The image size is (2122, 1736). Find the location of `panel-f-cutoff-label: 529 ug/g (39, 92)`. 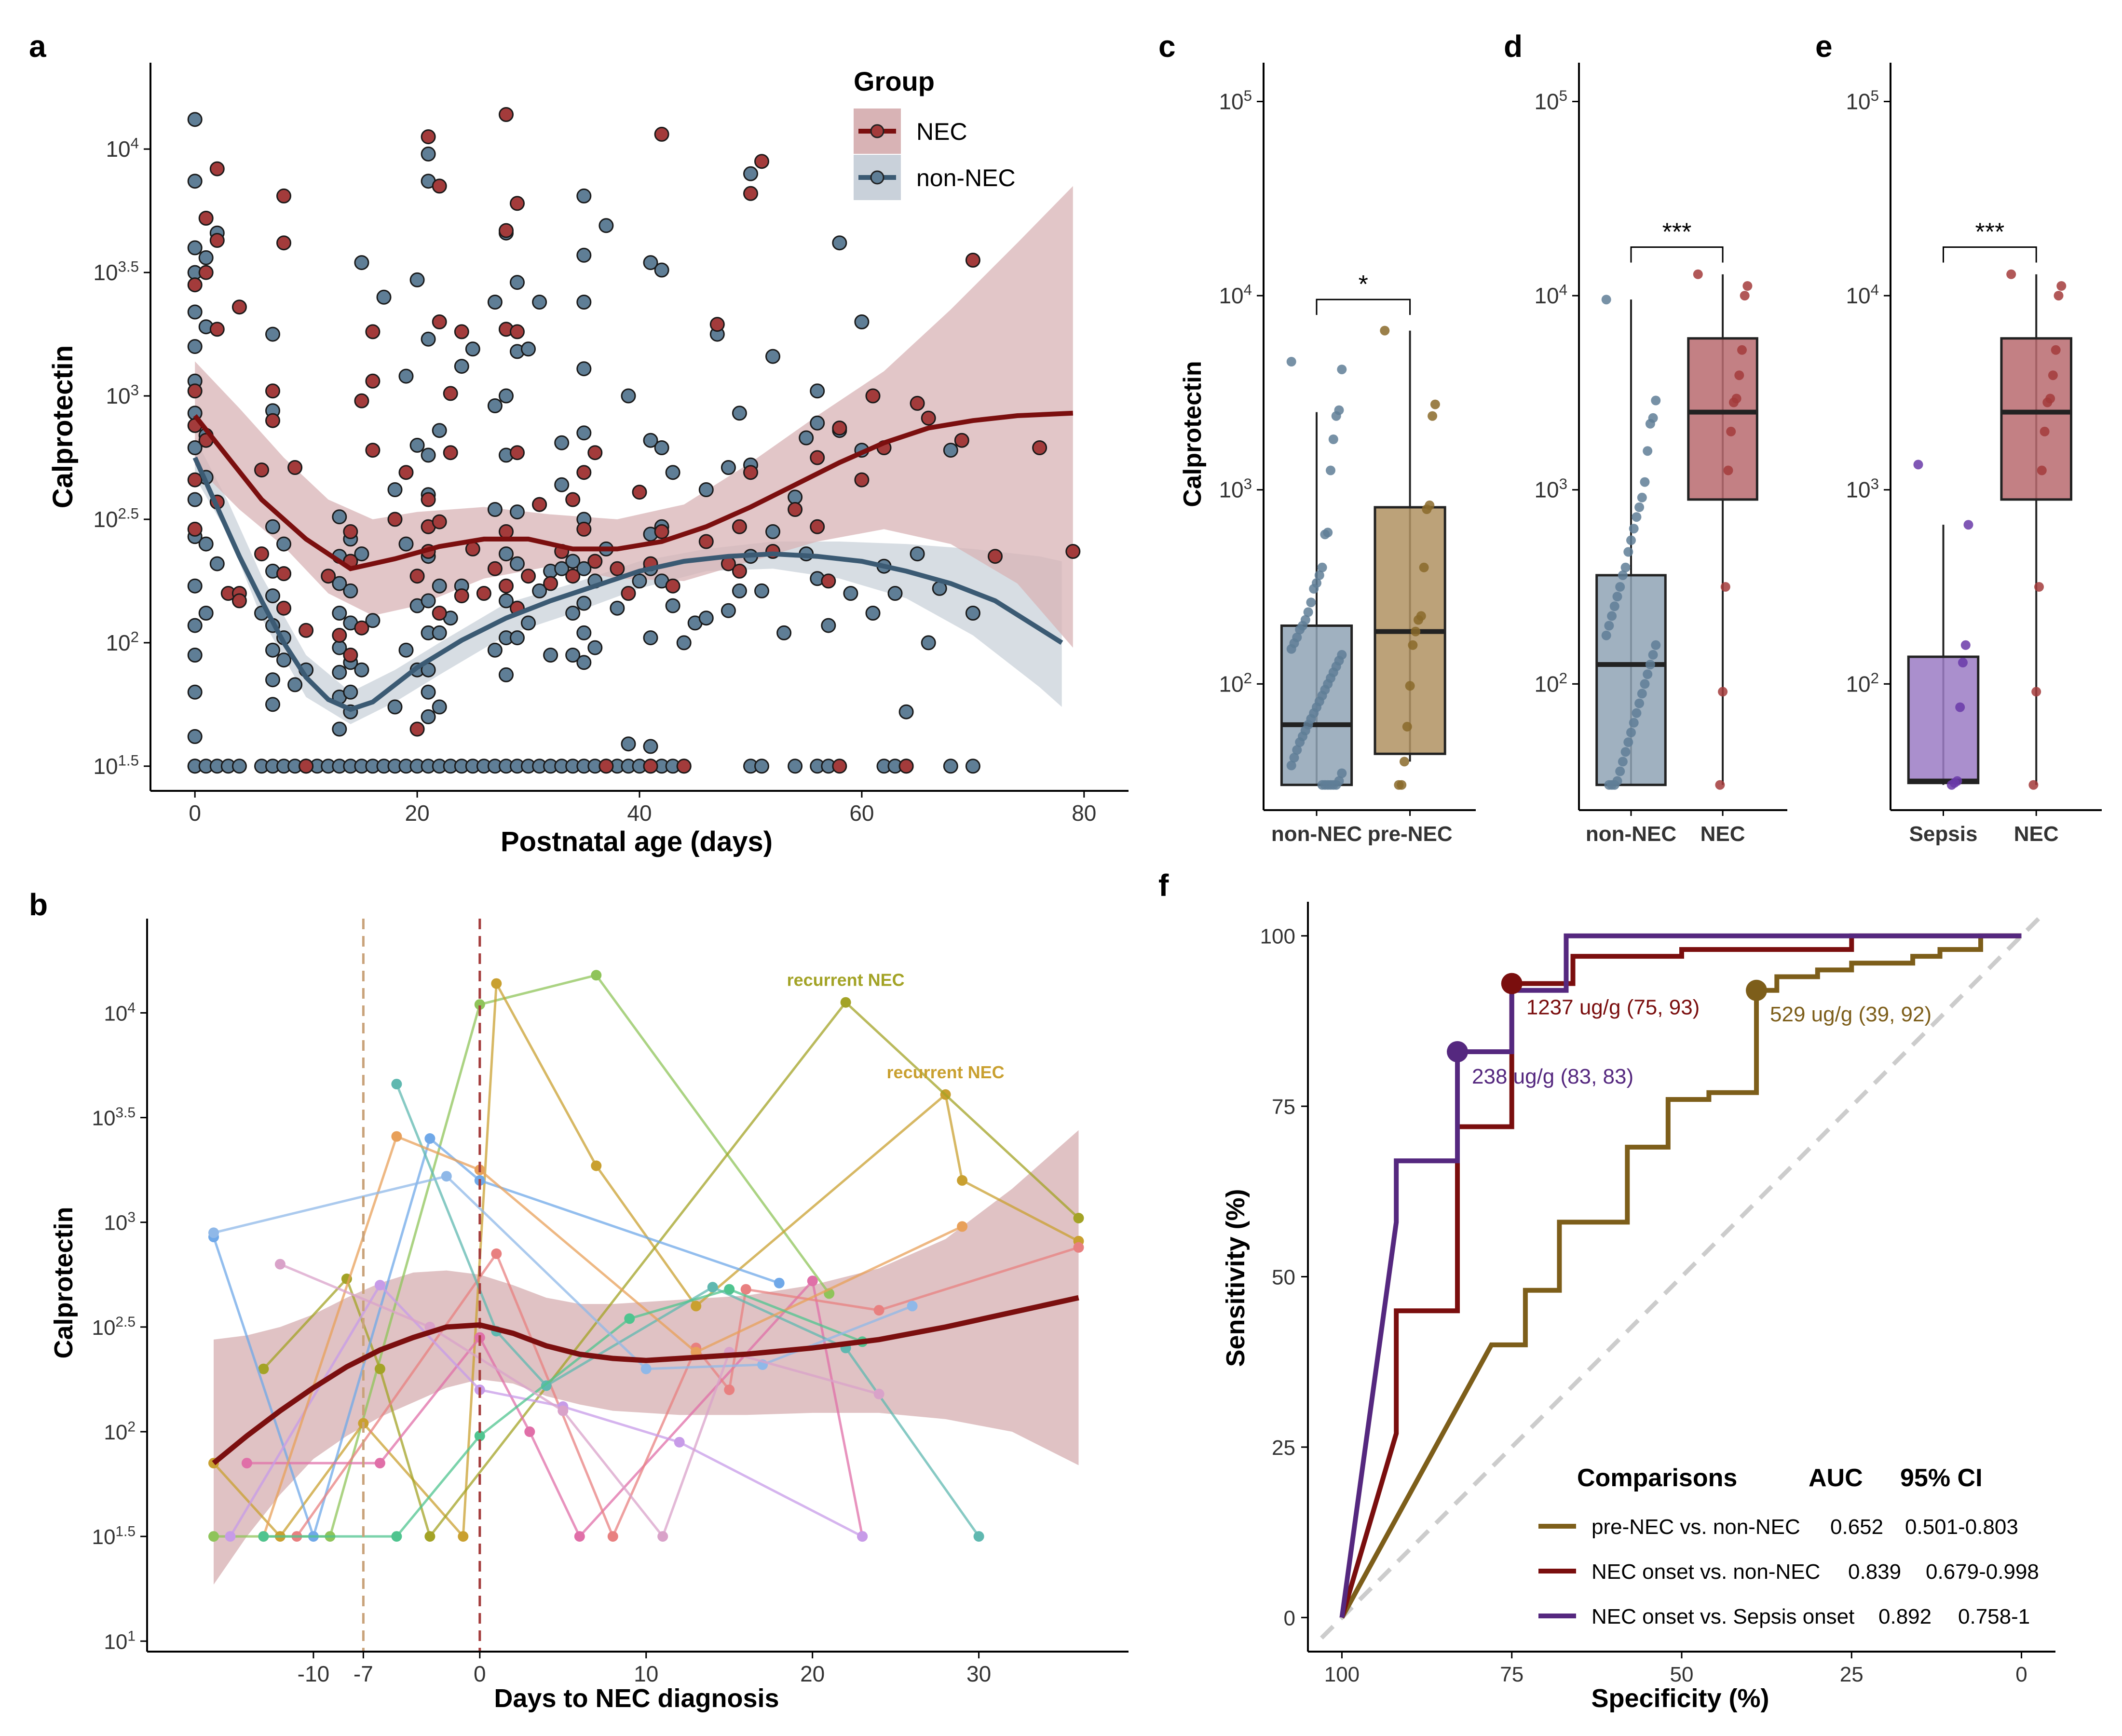

panel-f-cutoff-label: 529 ug/g (39, 92) is located at coordinates (1851, 1014).